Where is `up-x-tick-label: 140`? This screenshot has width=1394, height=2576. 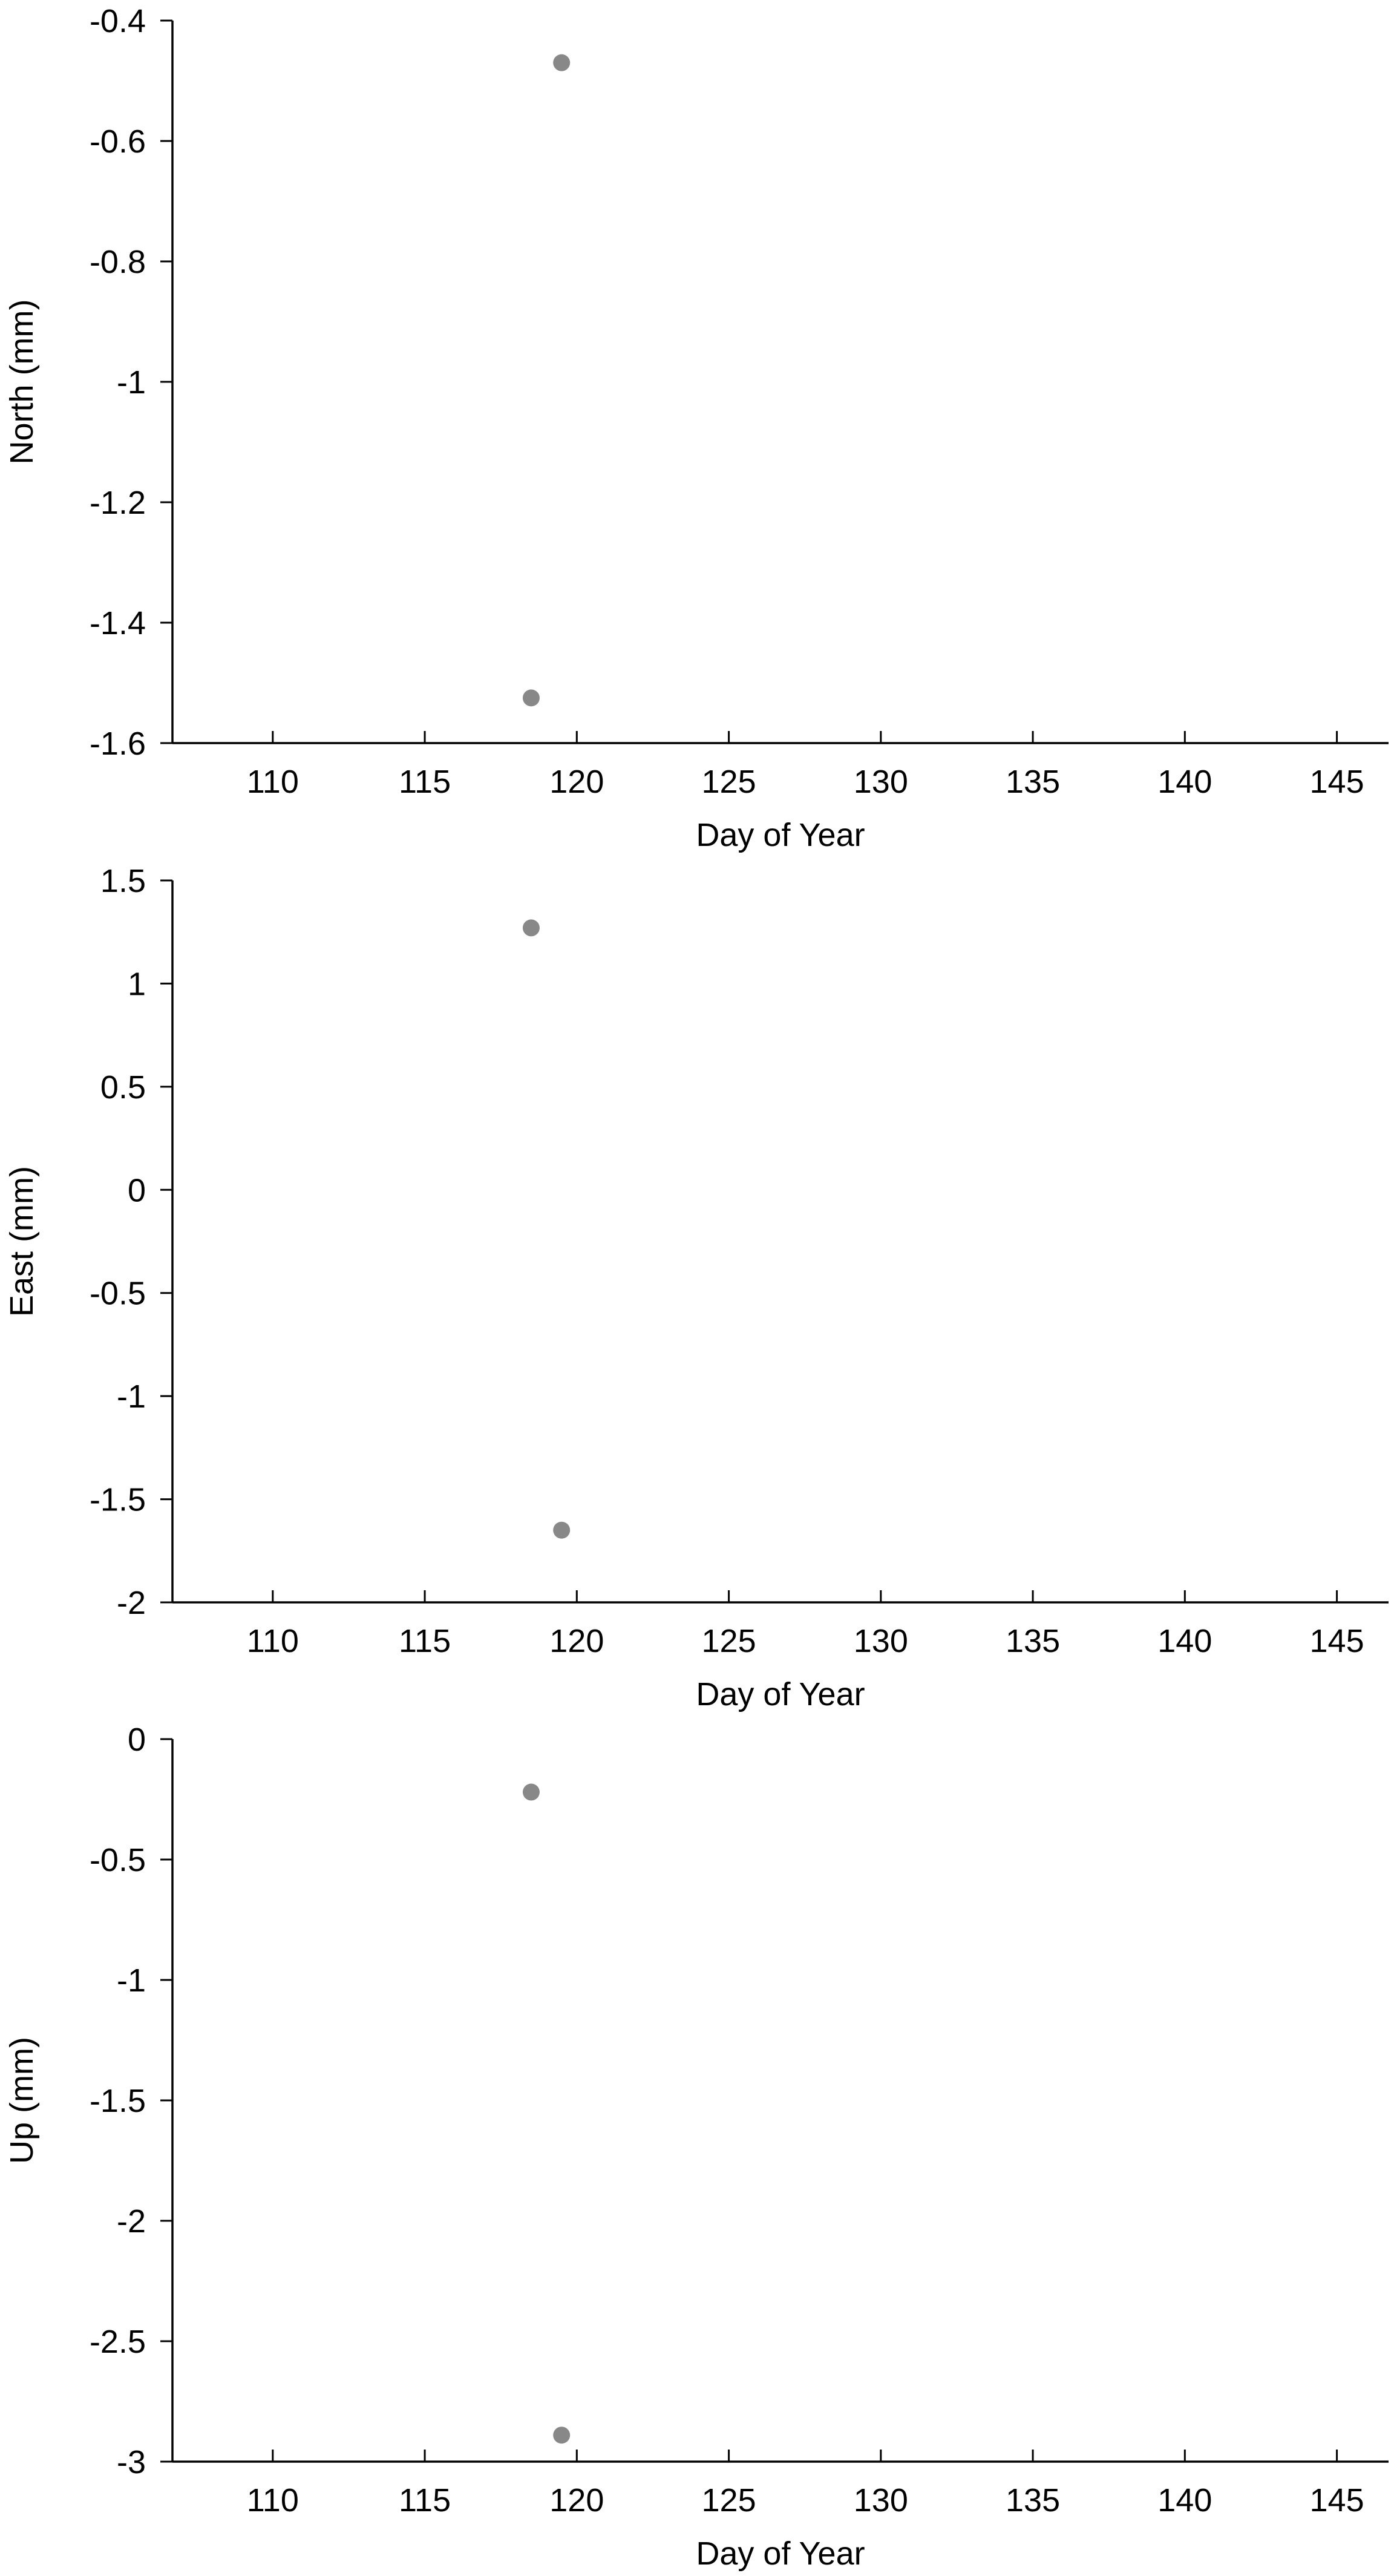 up-x-tick-label: 140 is located at coordinates (1184, 2500).